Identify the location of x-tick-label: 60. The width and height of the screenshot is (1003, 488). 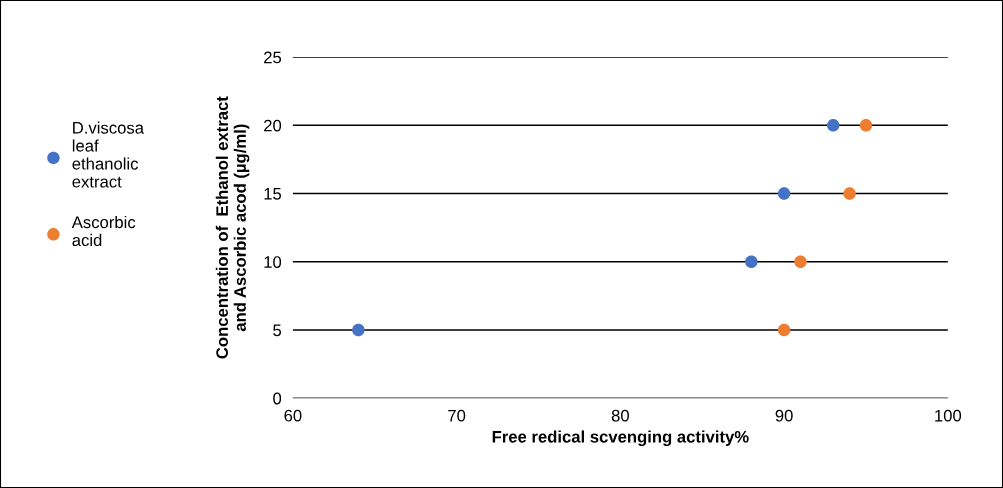
(293, 415).